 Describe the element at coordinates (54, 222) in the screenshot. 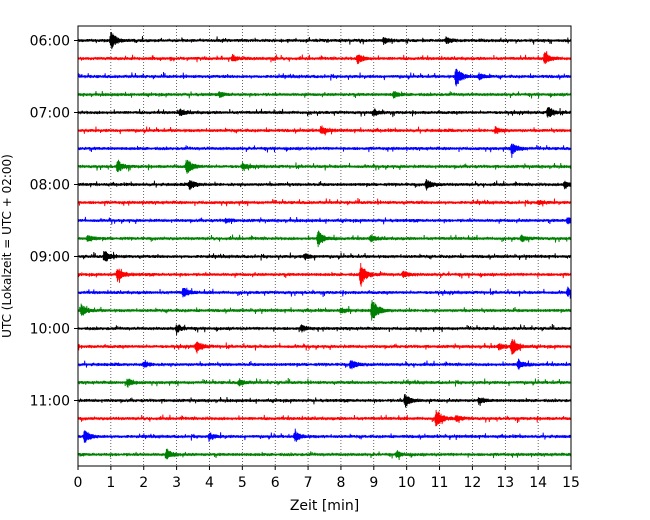

I see `y-axis-ticks: 06:00 07:00 08:00 09:00 10:00 11:00` at that location.